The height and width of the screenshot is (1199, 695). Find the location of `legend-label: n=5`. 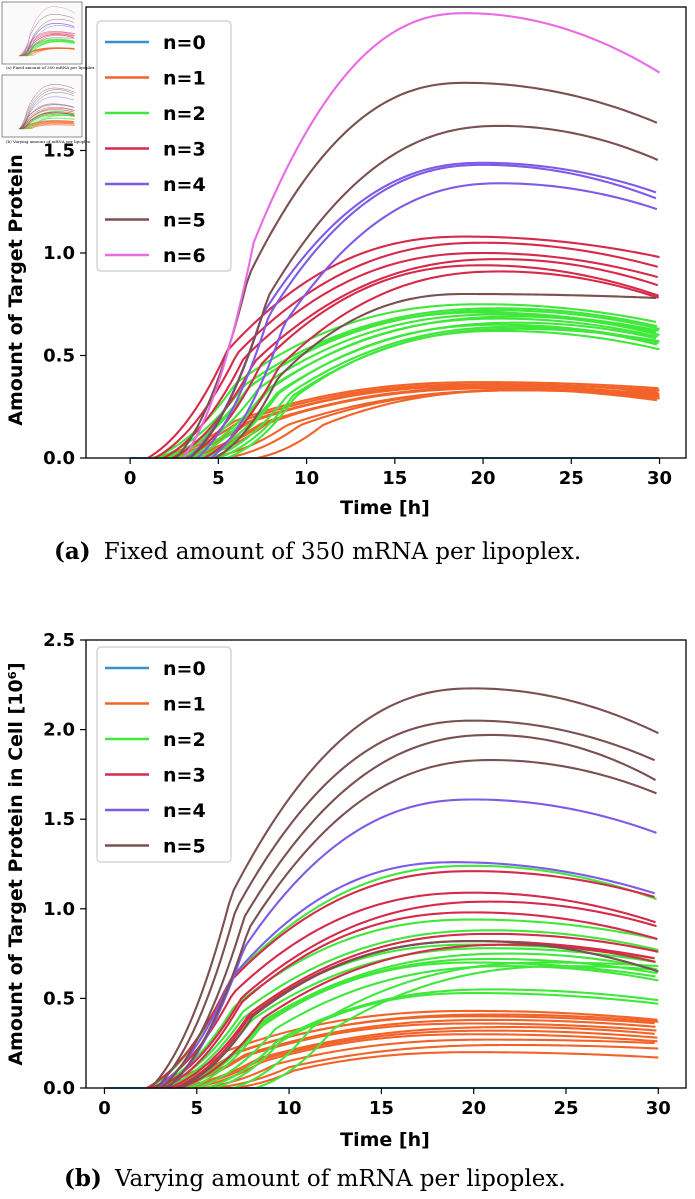

legend-label: n=5 is located at coordinates (184, 847).